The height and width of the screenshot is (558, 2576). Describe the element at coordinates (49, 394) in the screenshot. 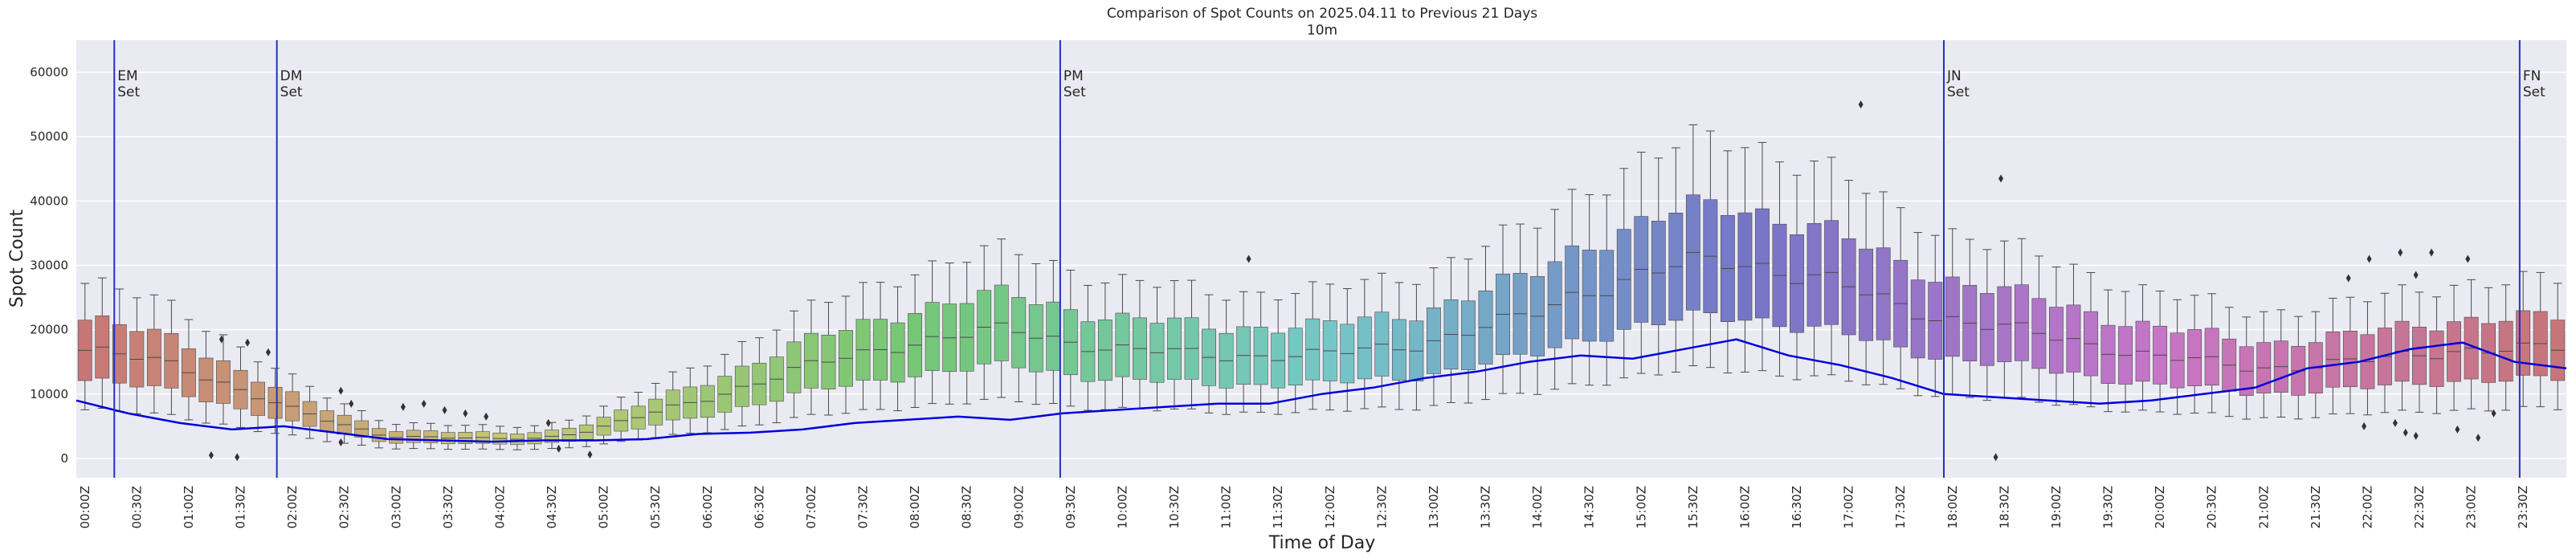

I see `y-tick-label: 10000` at that location.